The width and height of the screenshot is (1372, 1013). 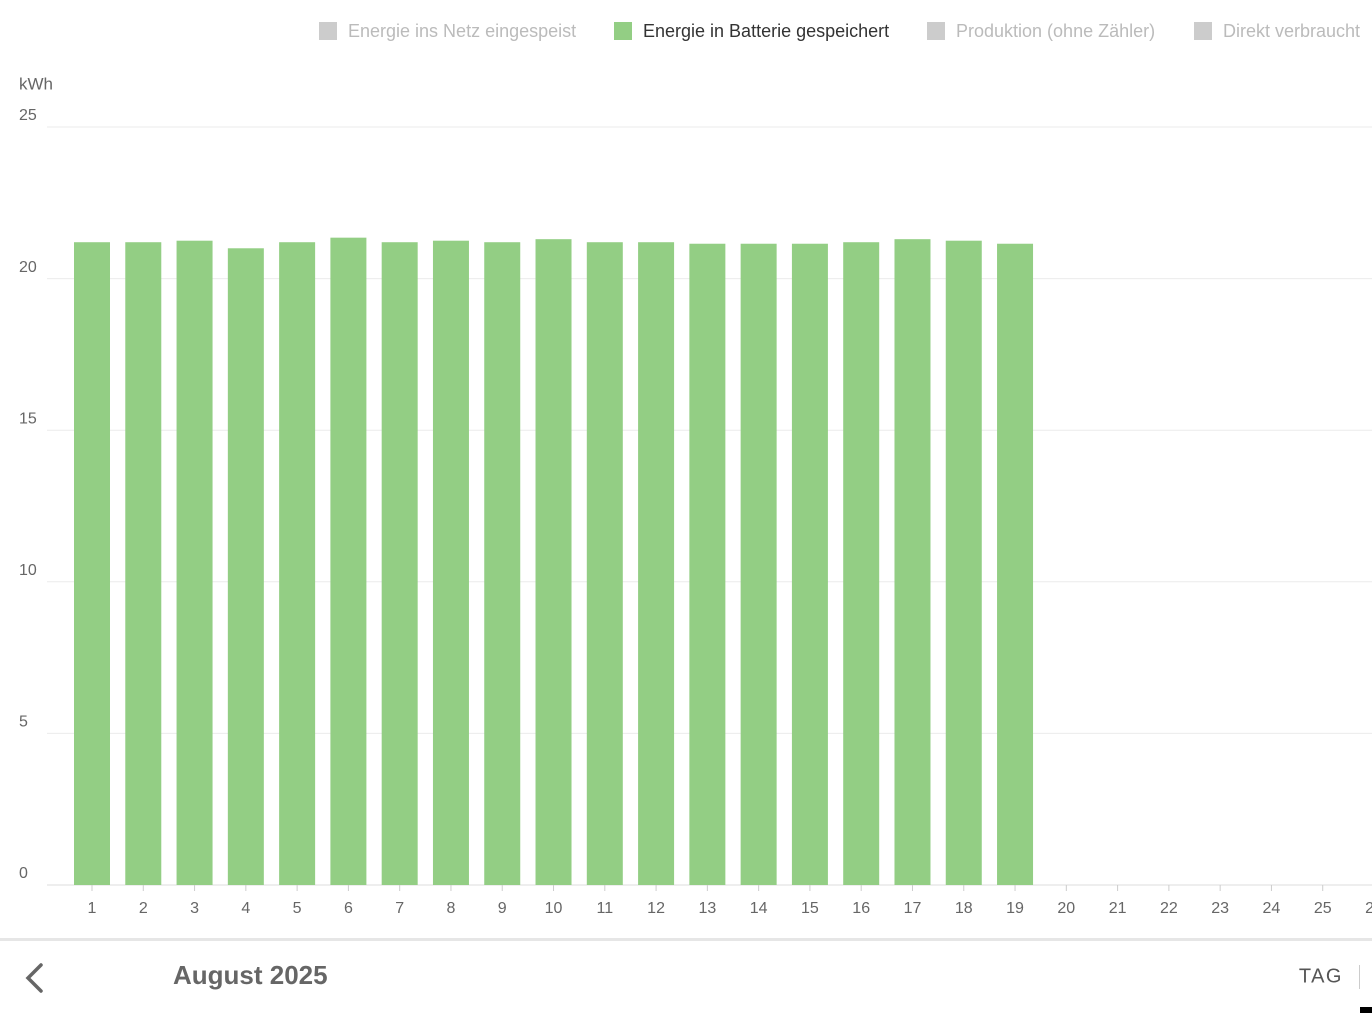 What do you see at coordinates (92, 908) in the screenshot?
I see `x-tick-label: 1` at bounding box center [92, 908].